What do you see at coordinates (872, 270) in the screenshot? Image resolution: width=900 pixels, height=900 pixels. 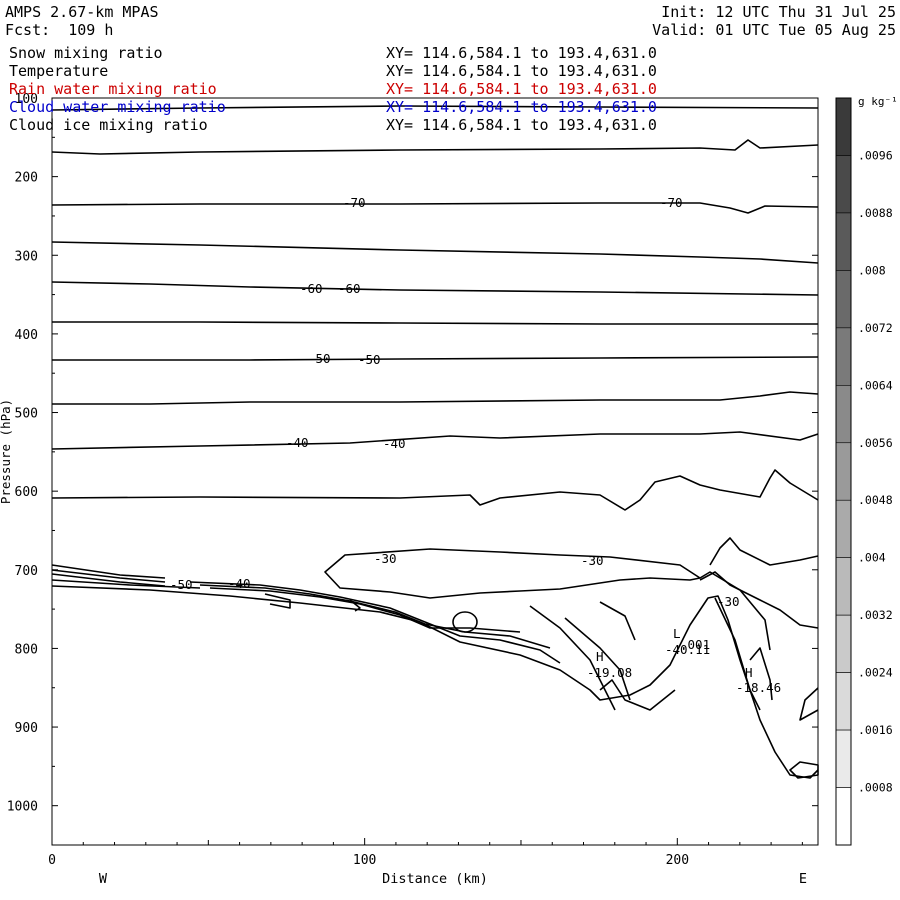 I see `colorbar-tick-label: .008` at bounding box center [872, 270].